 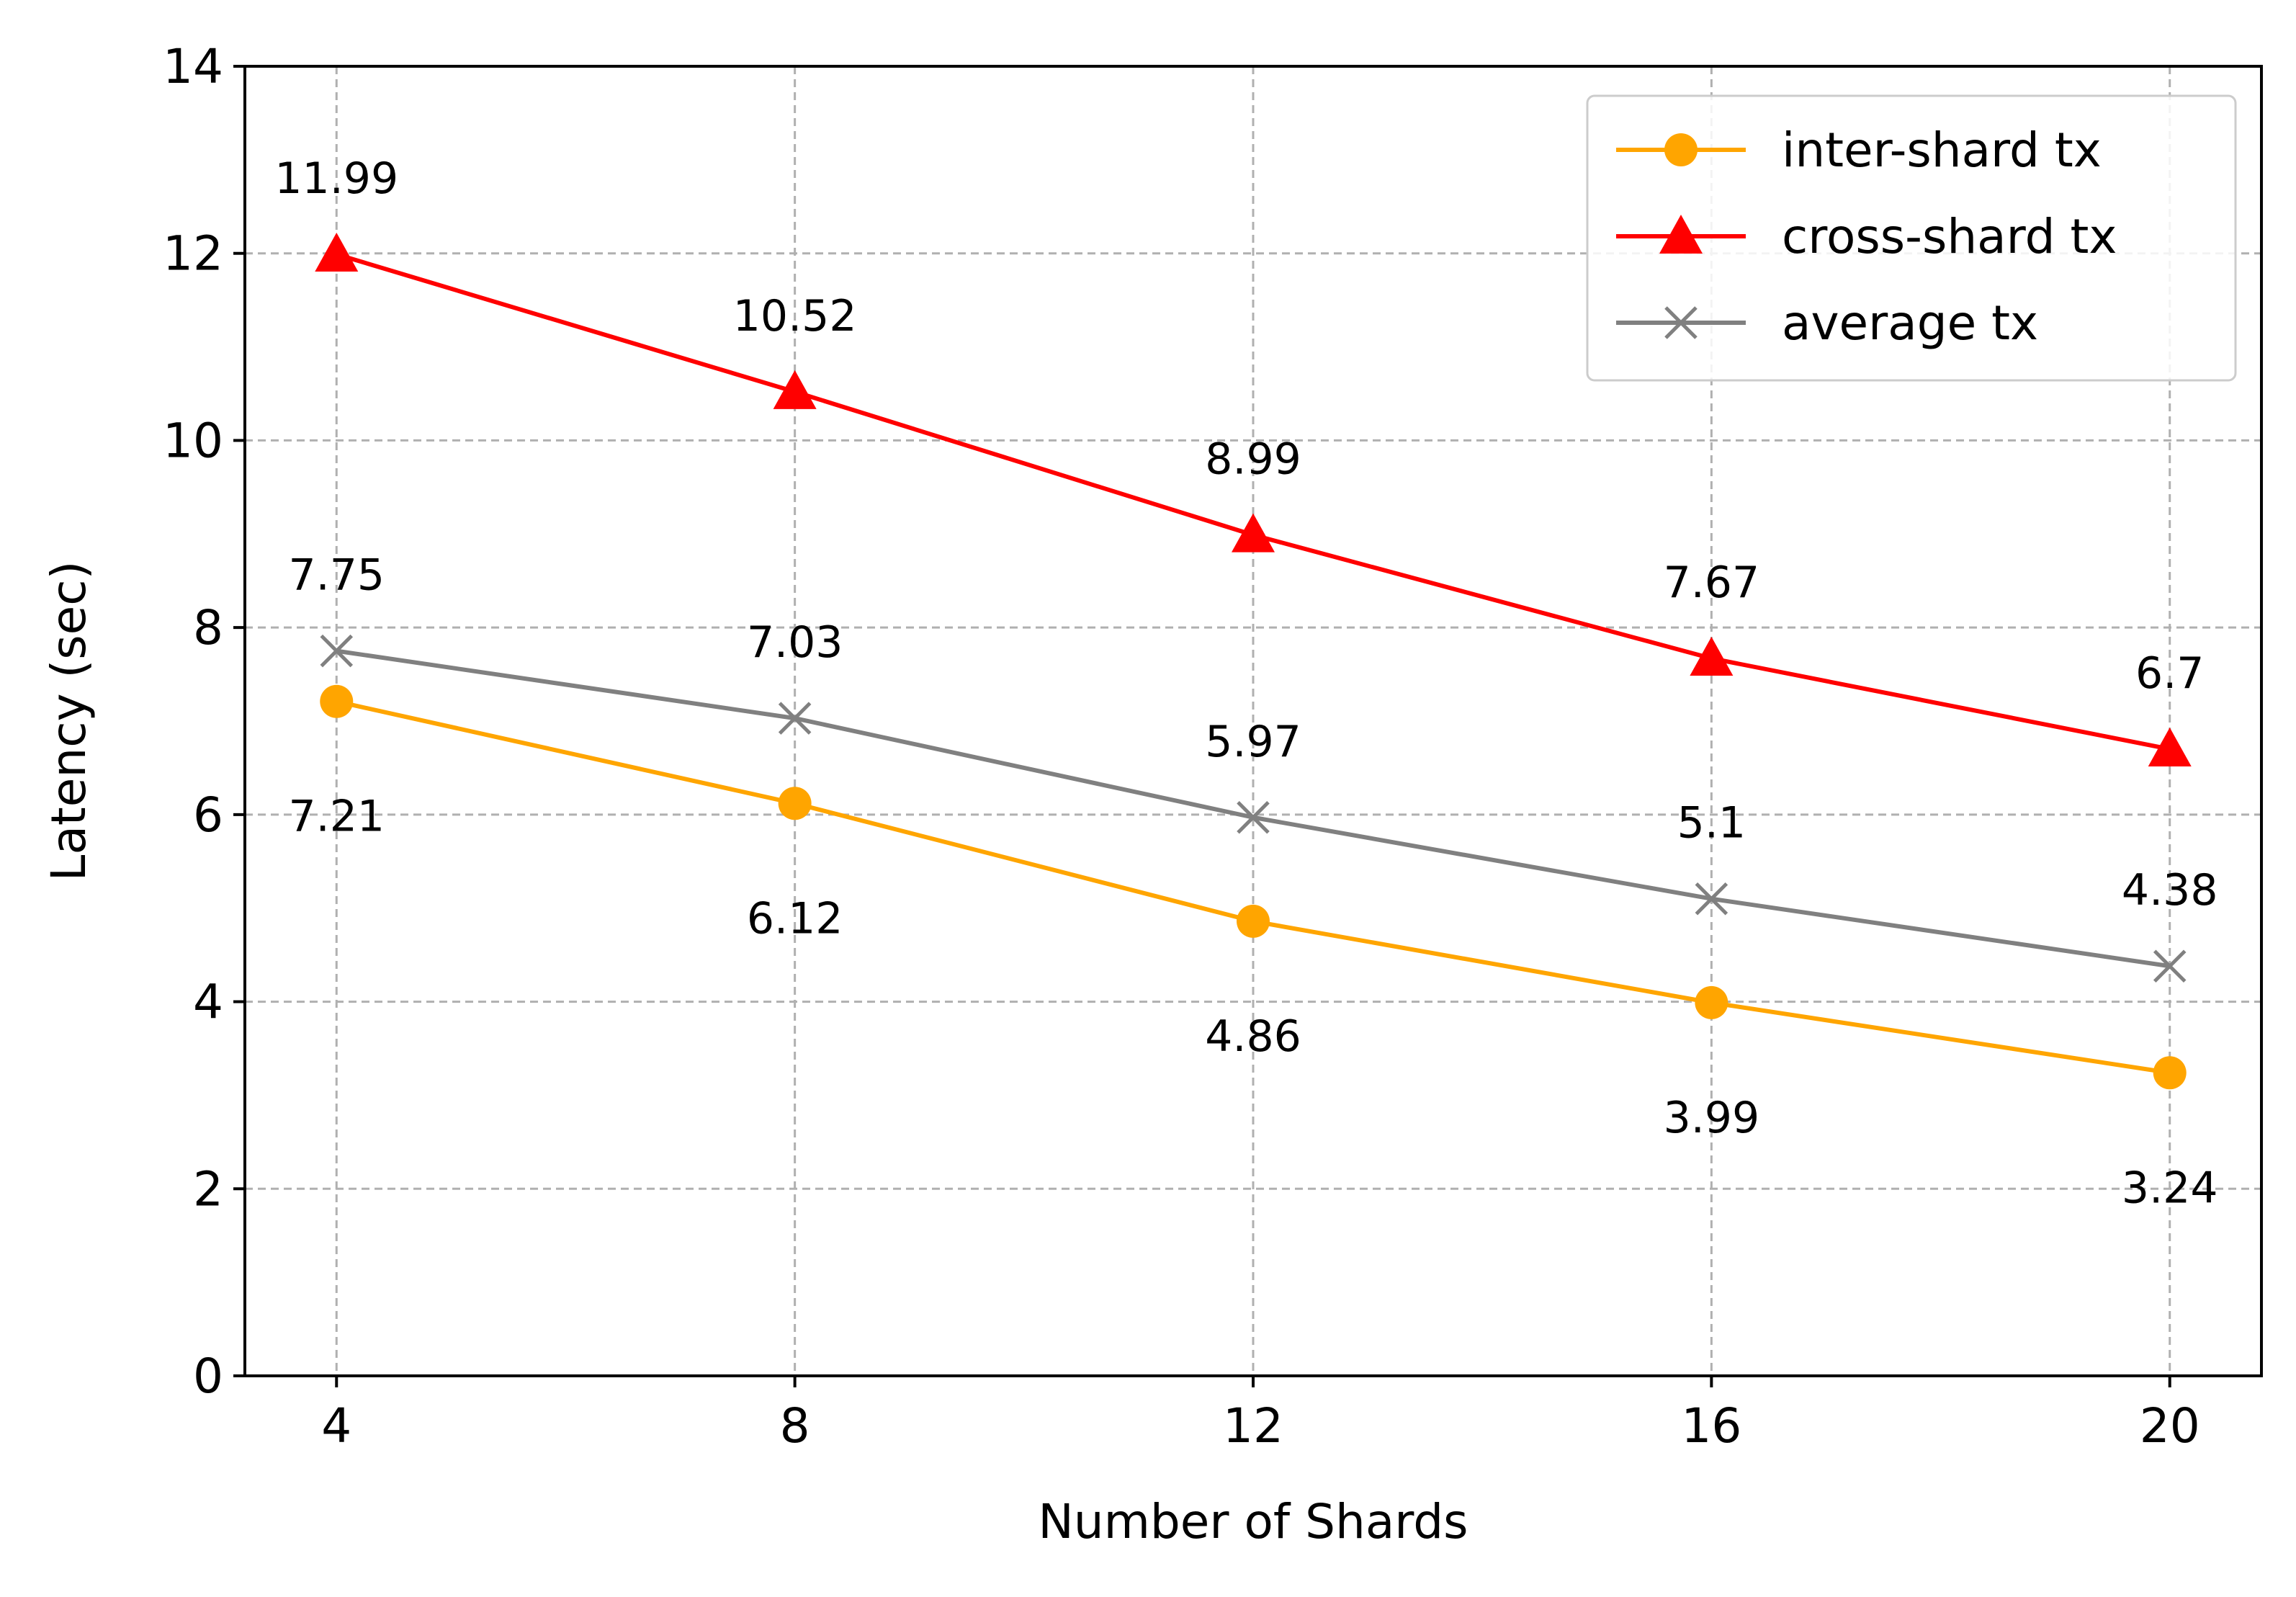 I want to click on legend: inter-shard tx cross-shard tx average tx, so click(x=1911, y=238).